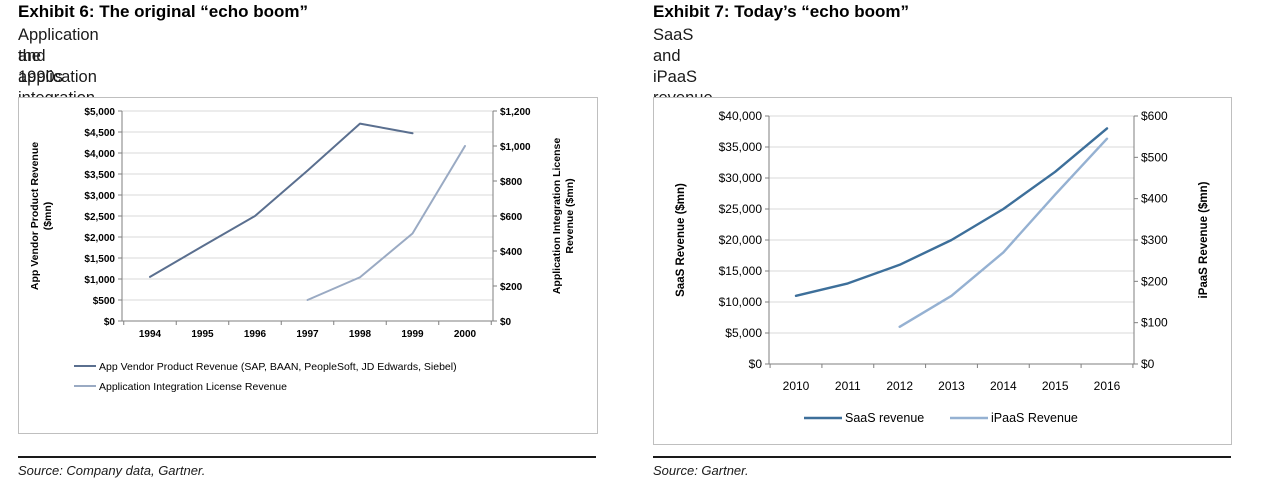  What do you see at coordinates (99, 175) in the screenshot?
I see `left-tick-label: $3,500` at bounding box center [99, 175].